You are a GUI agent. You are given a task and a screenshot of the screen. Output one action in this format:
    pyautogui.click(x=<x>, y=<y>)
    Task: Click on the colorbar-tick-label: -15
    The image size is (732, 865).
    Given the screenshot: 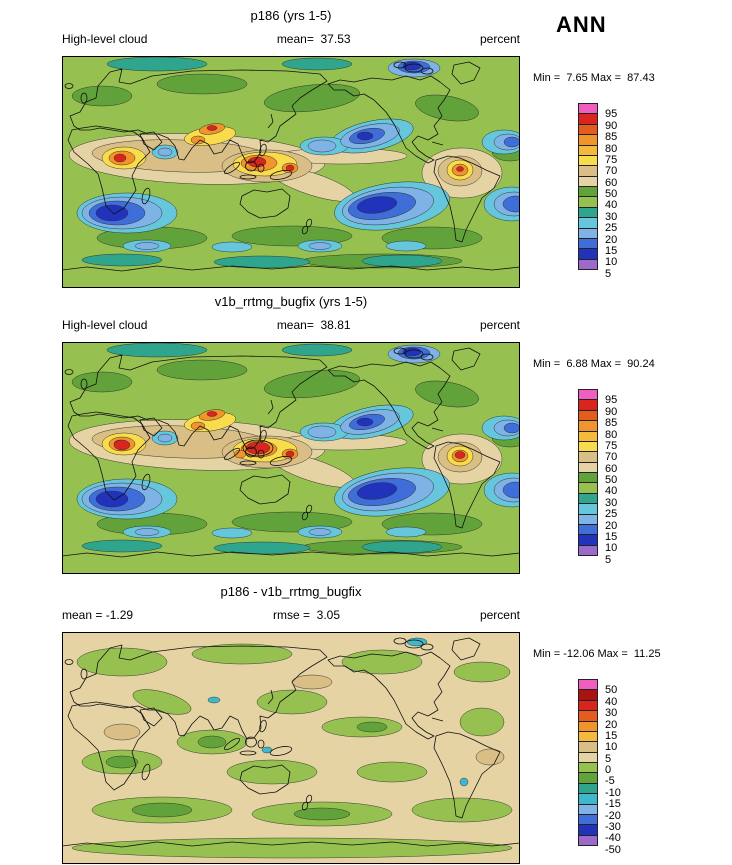 What is the action you would take?
    pyautogui.click(x=613, y=804)
    